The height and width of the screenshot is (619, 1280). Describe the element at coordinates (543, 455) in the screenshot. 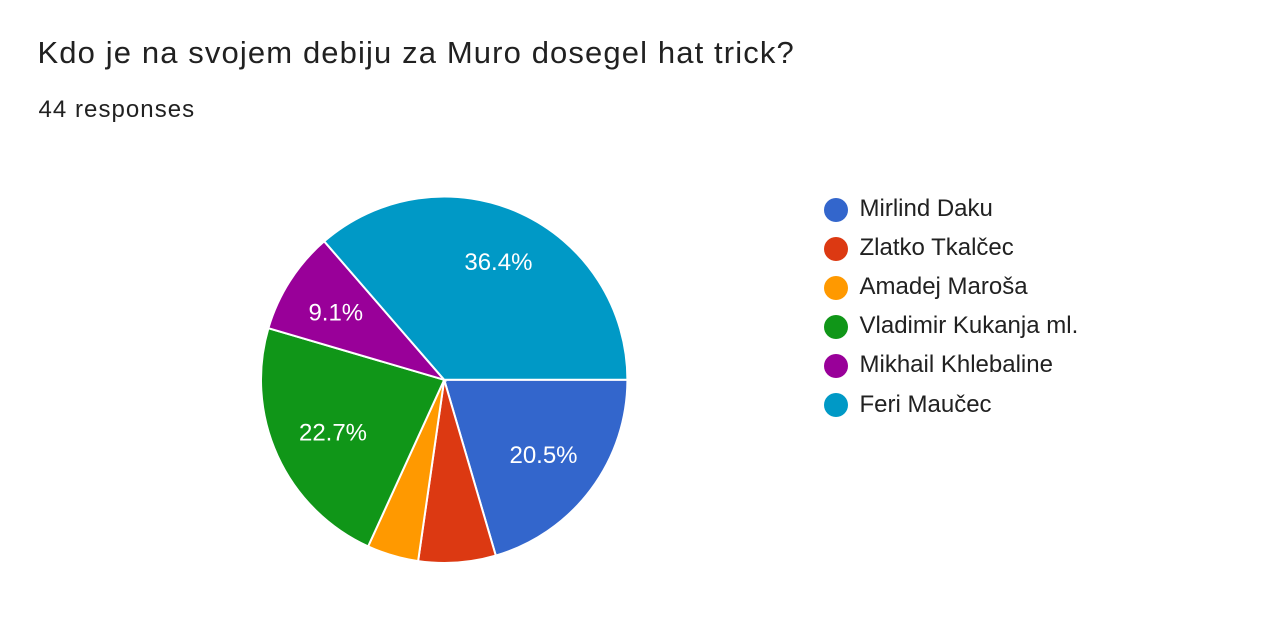

I see `svg-text: 20.5%` at that location.